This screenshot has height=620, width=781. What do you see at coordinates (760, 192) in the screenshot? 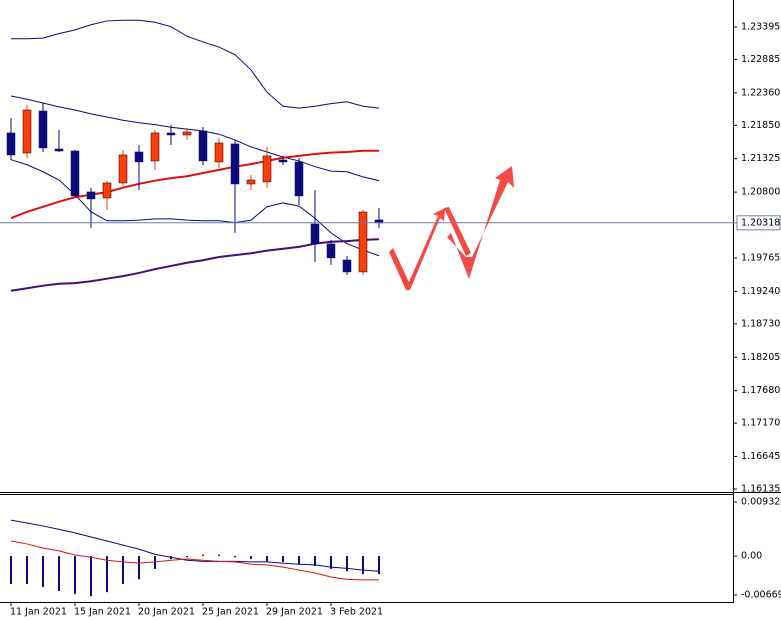
I see `y-tick-label: 1.20800` at bounding box center [760, 192].